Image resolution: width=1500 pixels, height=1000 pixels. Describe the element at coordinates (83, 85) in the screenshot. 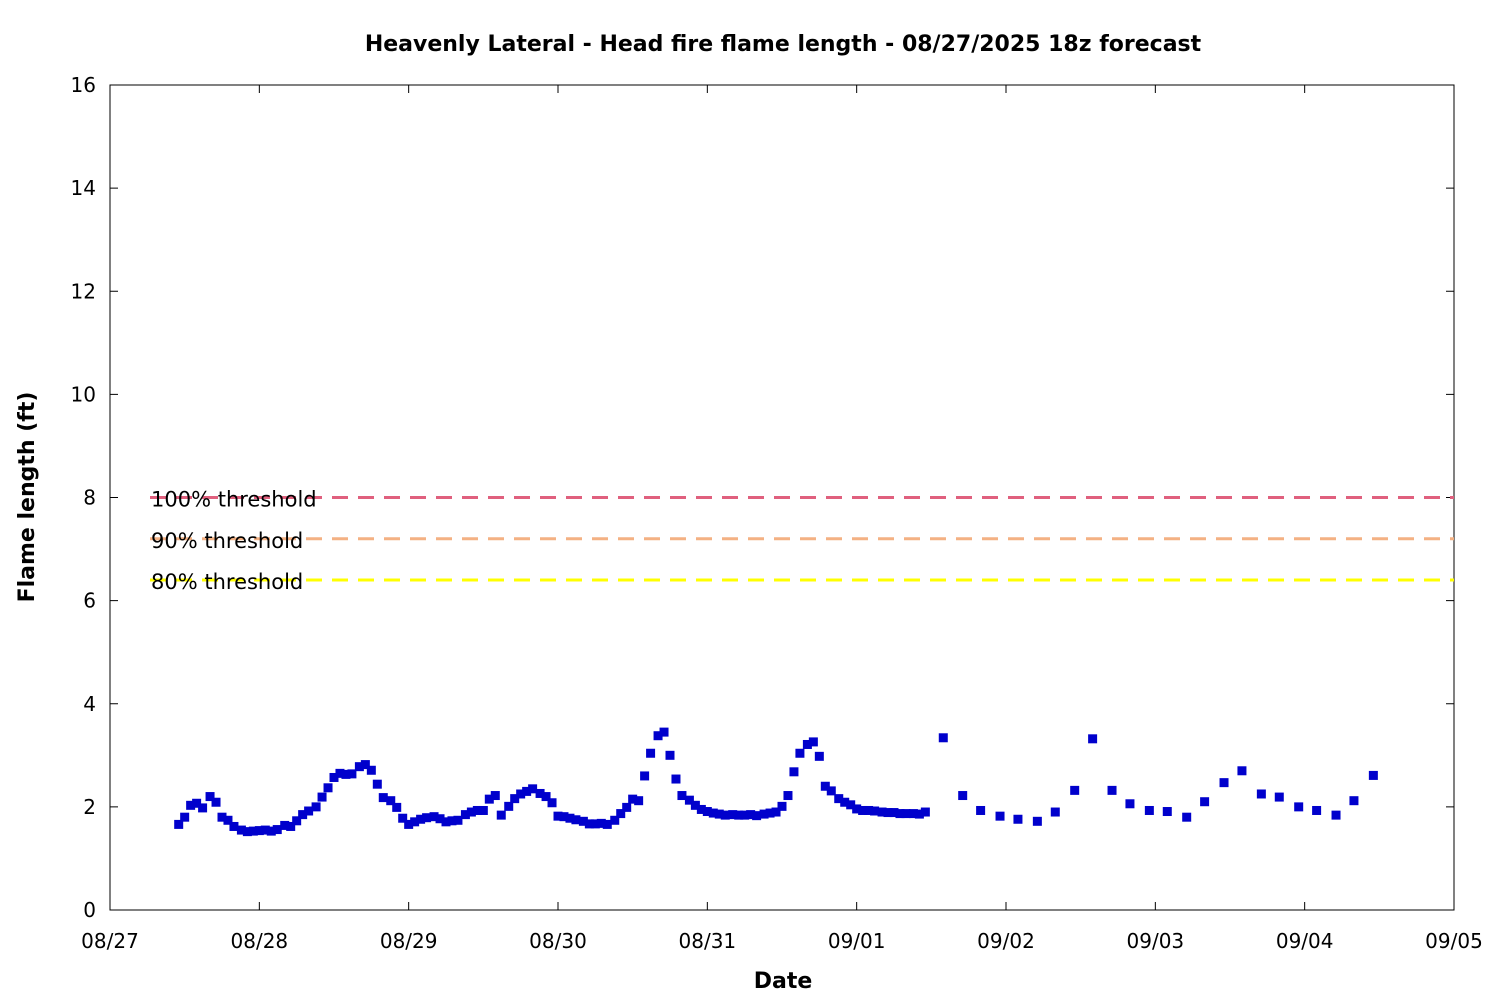

I see `y-tick-label: 16` at that location.